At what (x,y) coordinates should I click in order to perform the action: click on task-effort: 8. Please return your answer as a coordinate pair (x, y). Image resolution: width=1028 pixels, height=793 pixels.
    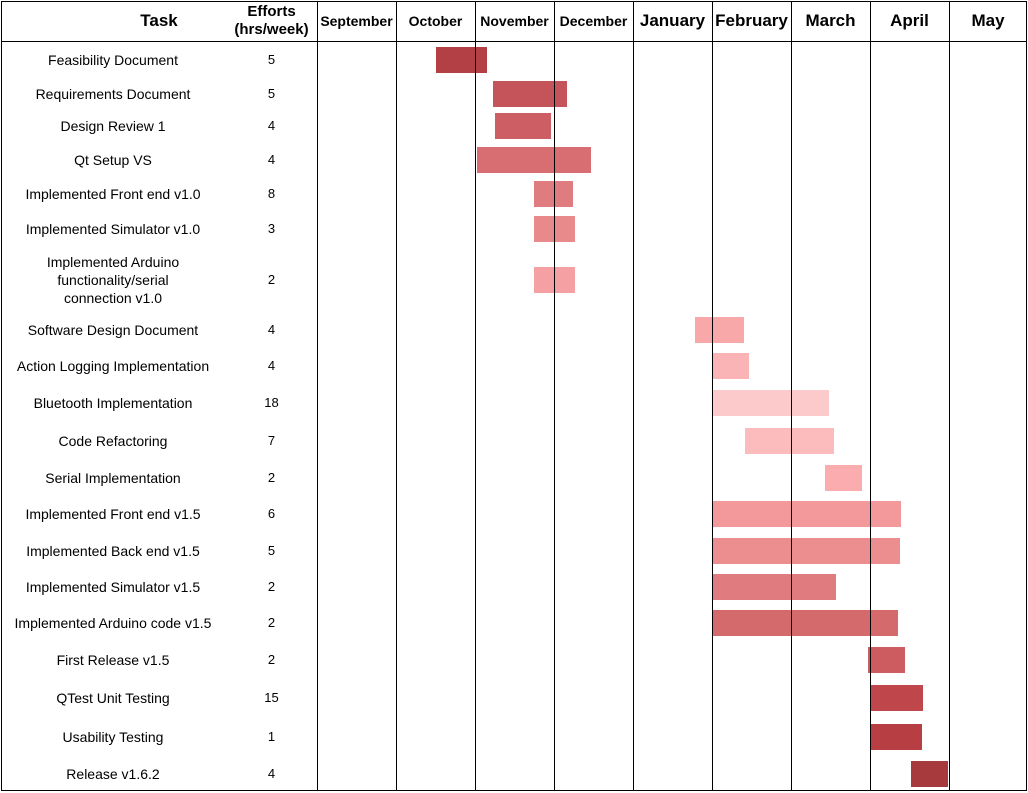
    Looking at the image, I should click on (271, 193).